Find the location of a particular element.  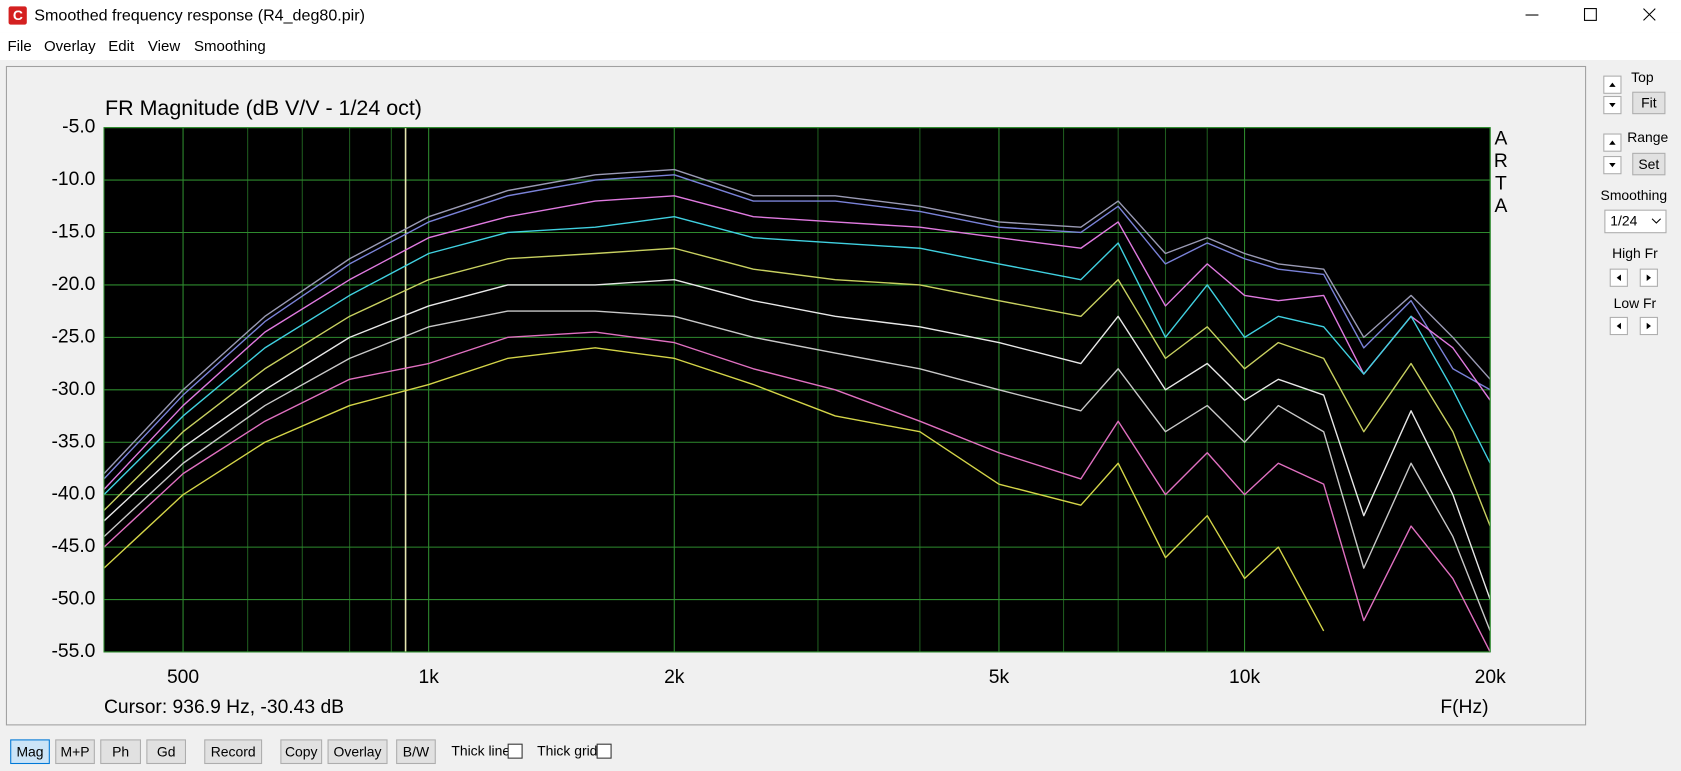

y-tick-label: -5.0 is located at coordinates (78, 127).